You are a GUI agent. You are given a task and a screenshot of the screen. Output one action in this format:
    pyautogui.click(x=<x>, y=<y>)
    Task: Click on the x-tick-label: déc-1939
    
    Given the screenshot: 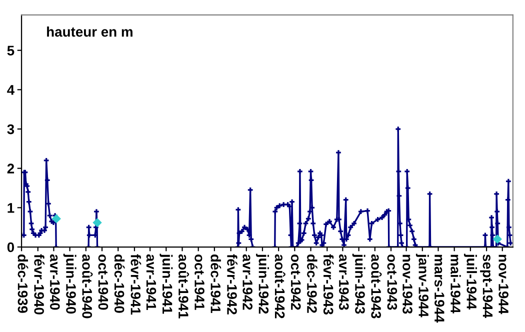 What is the action you would take?
    pyautogui.click(x=23, y=283)
    